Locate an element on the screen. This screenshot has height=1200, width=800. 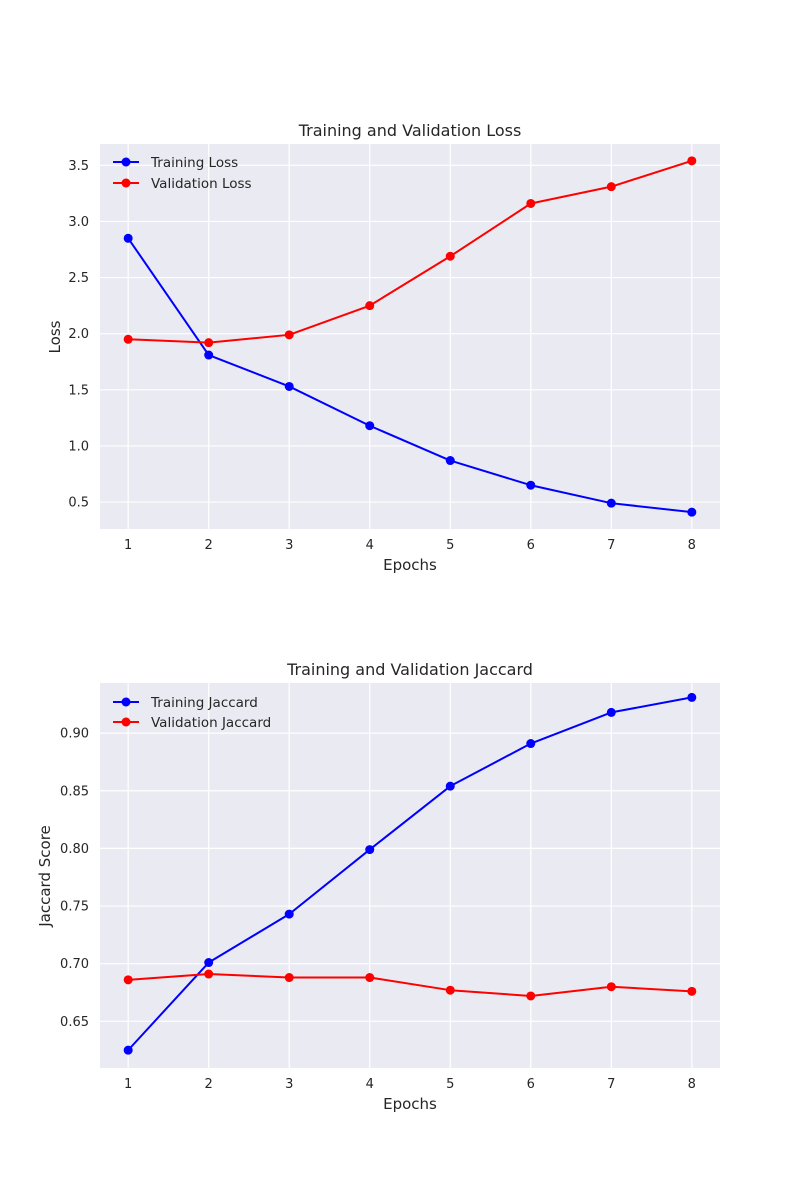
legend-label-training-jaccard: Training Jaccard is located at coordinates (204, 703).